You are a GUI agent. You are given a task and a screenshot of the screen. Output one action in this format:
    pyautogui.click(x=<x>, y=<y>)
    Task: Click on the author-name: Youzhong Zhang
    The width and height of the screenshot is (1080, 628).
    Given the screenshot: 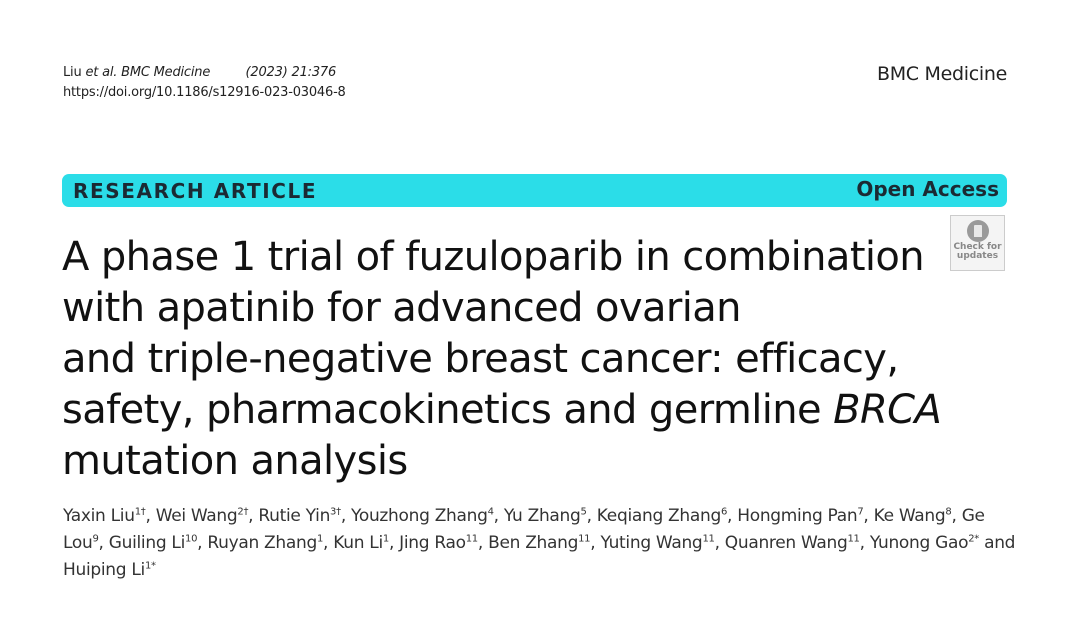 What is the action you would take?
    pyautogui.click(x=419, y=516)
    